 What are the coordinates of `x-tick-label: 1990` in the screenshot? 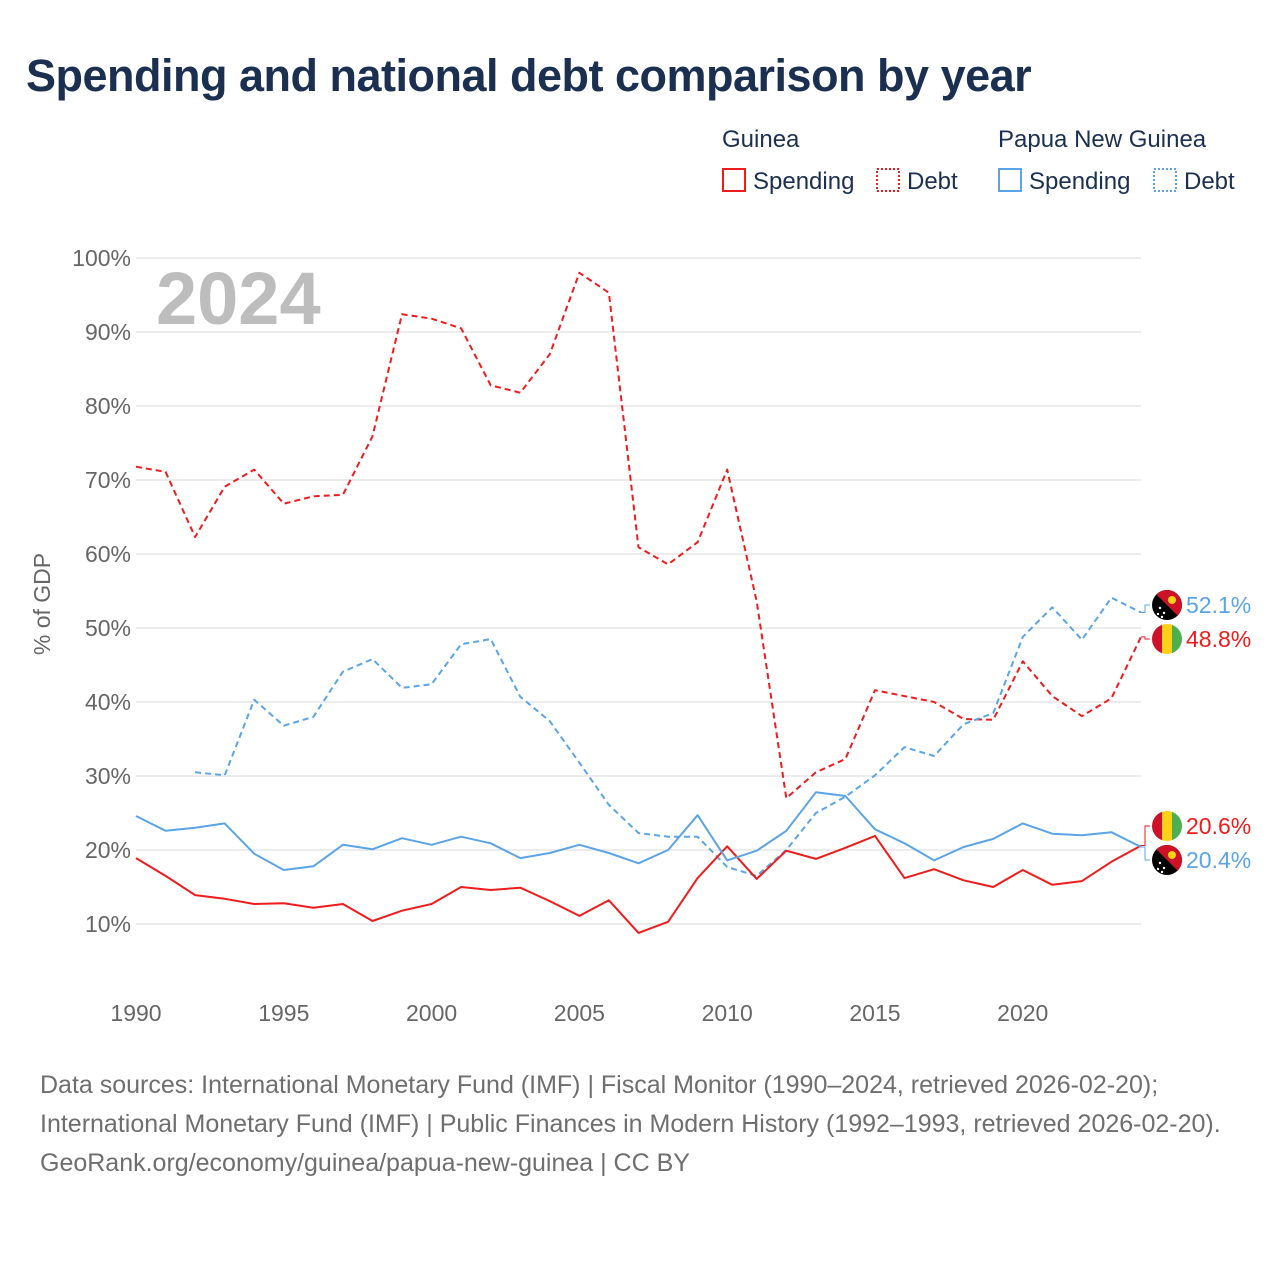 It's located at (135, 1013).